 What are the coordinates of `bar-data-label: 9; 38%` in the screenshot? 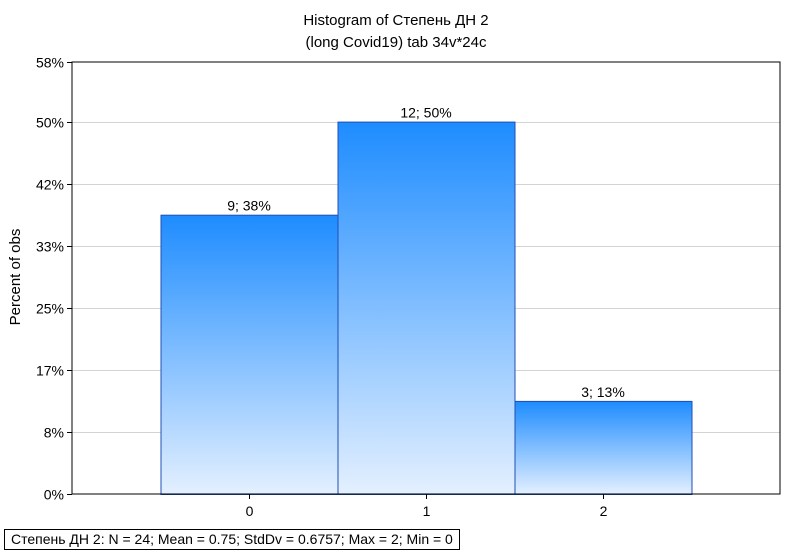 It's located at (249, 206).